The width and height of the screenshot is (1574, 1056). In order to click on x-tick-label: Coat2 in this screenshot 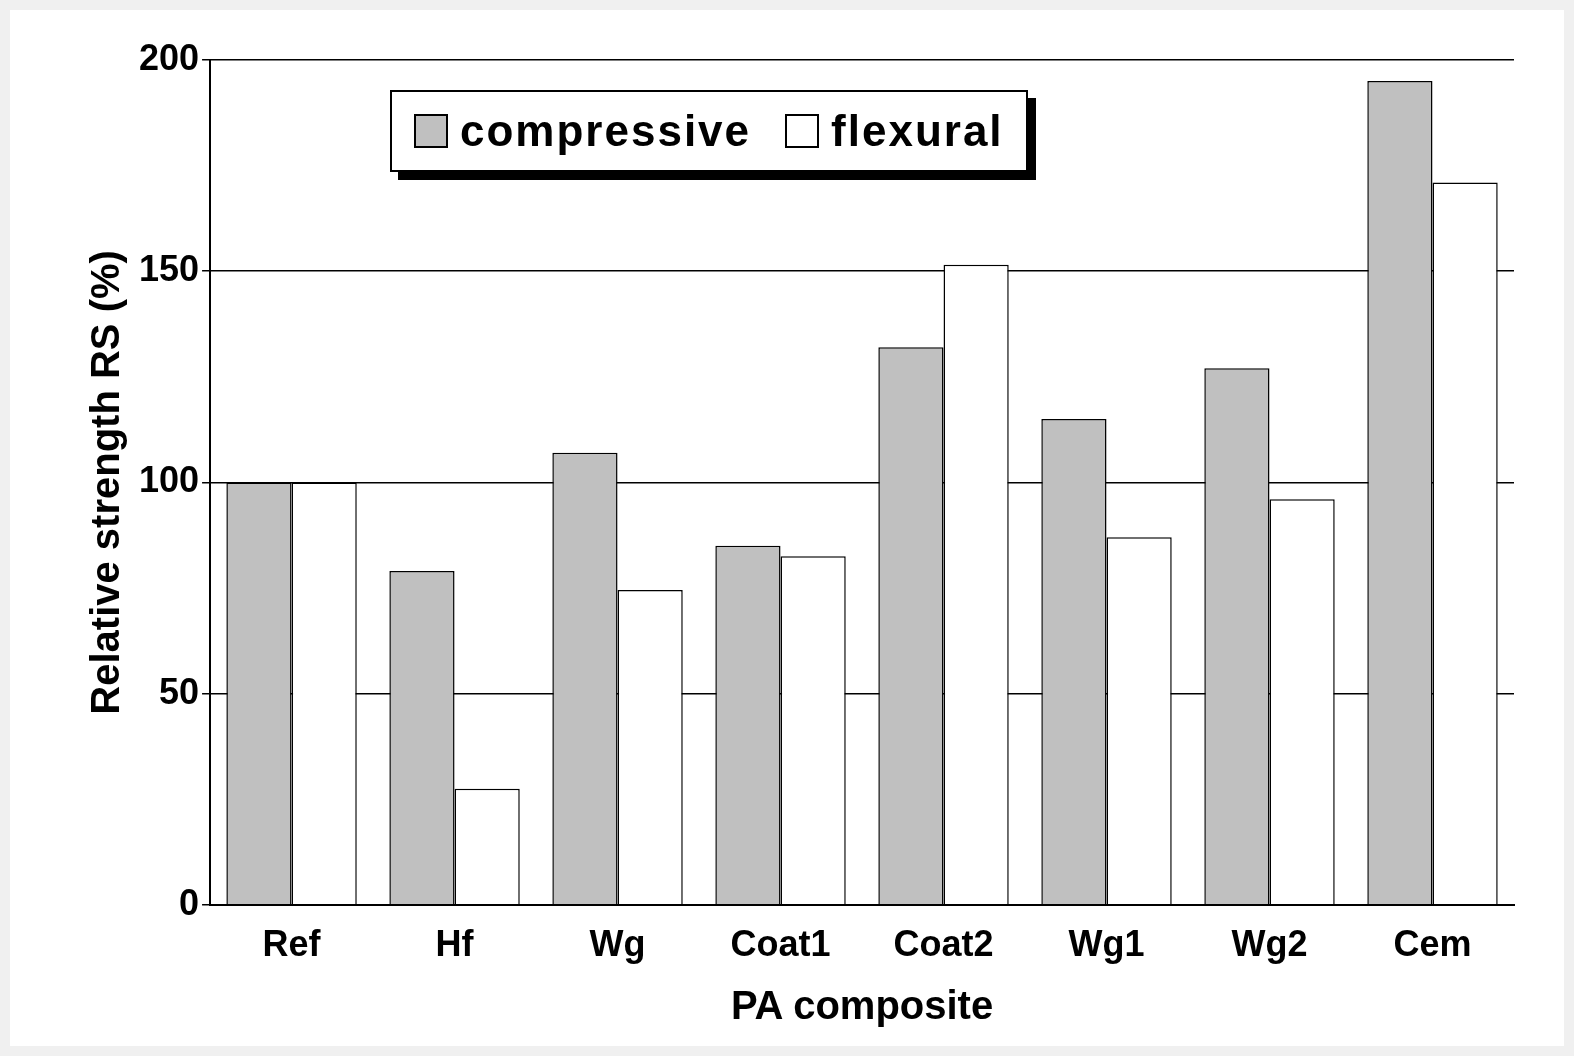, I will do `click(943, 944)`.